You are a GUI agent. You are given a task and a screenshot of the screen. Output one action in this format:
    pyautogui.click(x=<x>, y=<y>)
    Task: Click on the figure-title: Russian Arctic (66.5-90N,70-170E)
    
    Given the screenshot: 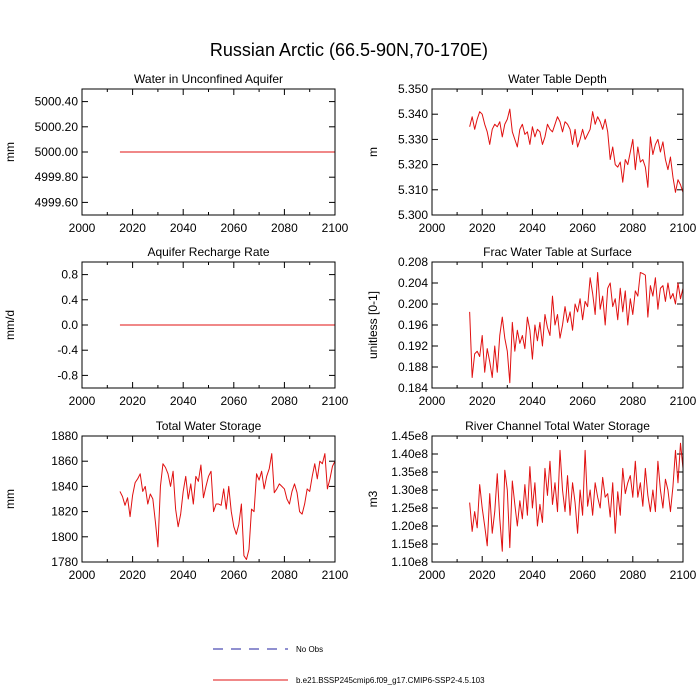 What is the action you would take?
    pyautogui.click(x=349, y=50)
    